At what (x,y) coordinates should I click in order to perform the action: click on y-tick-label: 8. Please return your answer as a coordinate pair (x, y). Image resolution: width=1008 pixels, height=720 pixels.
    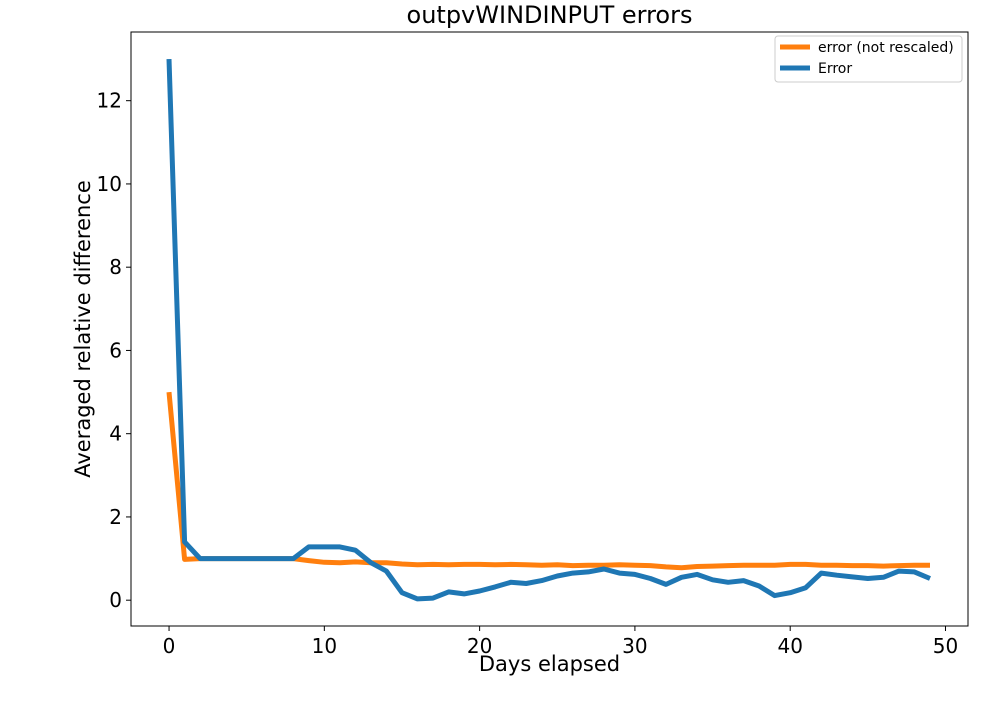
    Looking at the image, I should click on (115, 267).